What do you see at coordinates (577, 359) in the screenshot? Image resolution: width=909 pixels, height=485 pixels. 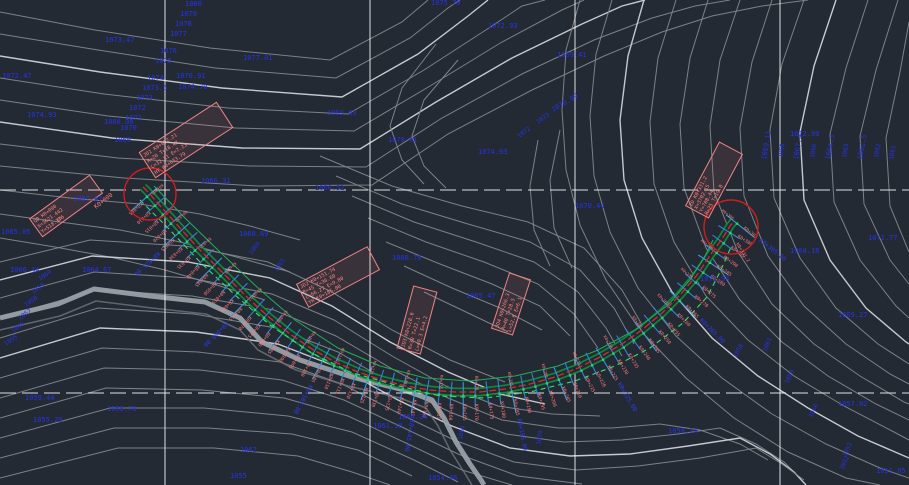 I see `station-label-red-inner: K0+215` at bounding box center [577, 359].